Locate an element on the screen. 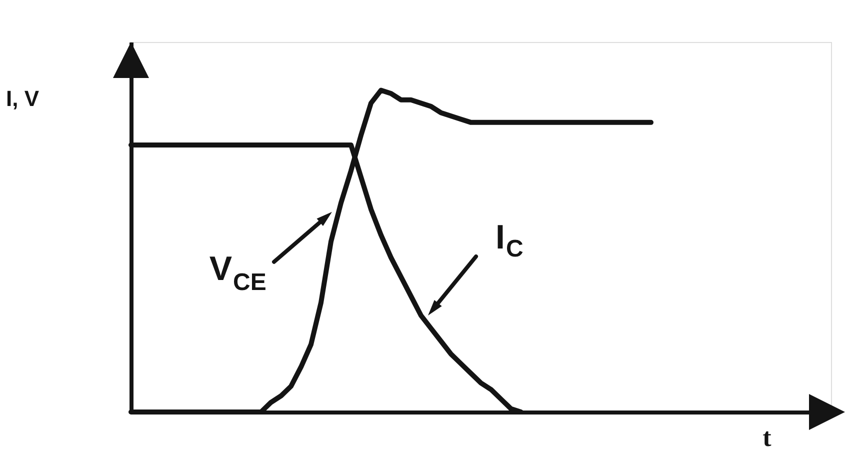 This screenshot has height=467, width=846. x-axis-title: t is located at coordinates (767, 437).